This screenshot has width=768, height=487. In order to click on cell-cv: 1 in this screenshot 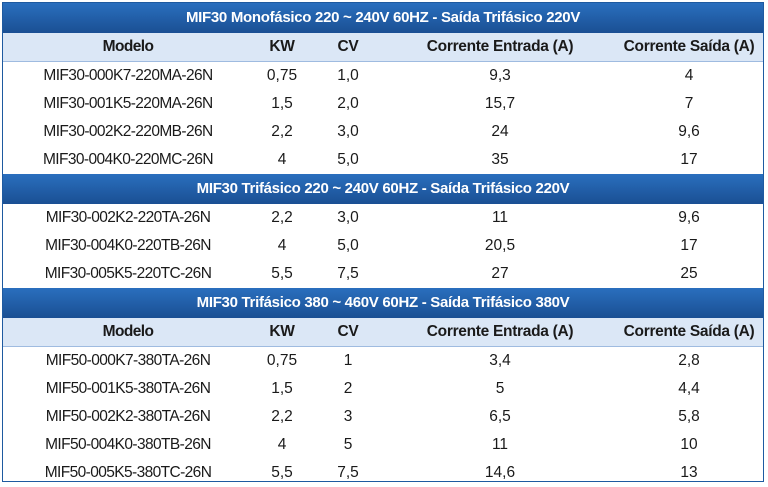, I will do `click(348, 360)`.